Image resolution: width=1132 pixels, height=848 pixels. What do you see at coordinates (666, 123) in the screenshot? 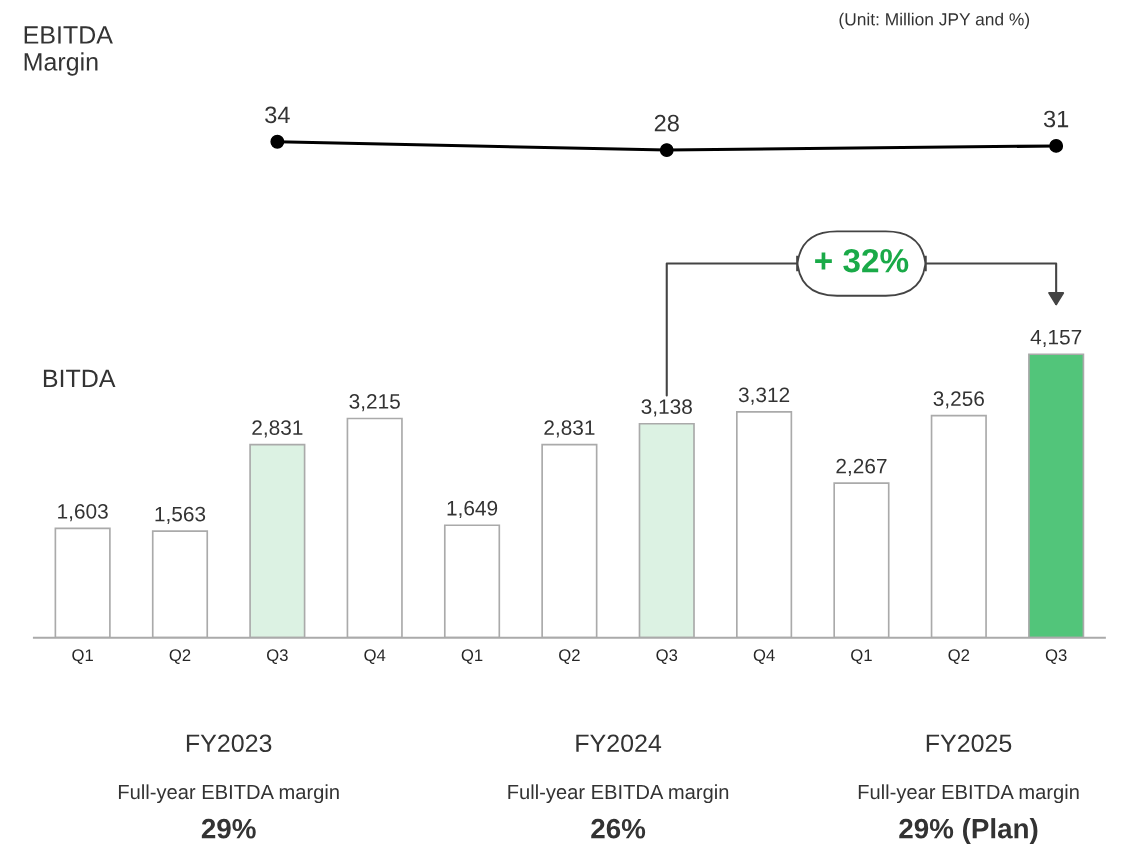
I see `data-label: 28` at bounding box center [666, 123].